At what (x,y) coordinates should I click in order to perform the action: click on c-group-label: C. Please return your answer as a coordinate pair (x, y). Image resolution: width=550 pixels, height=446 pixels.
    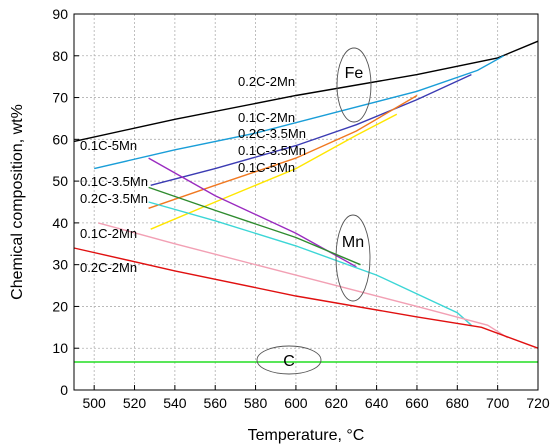
    Looking at the image, I should click on (289, 361).